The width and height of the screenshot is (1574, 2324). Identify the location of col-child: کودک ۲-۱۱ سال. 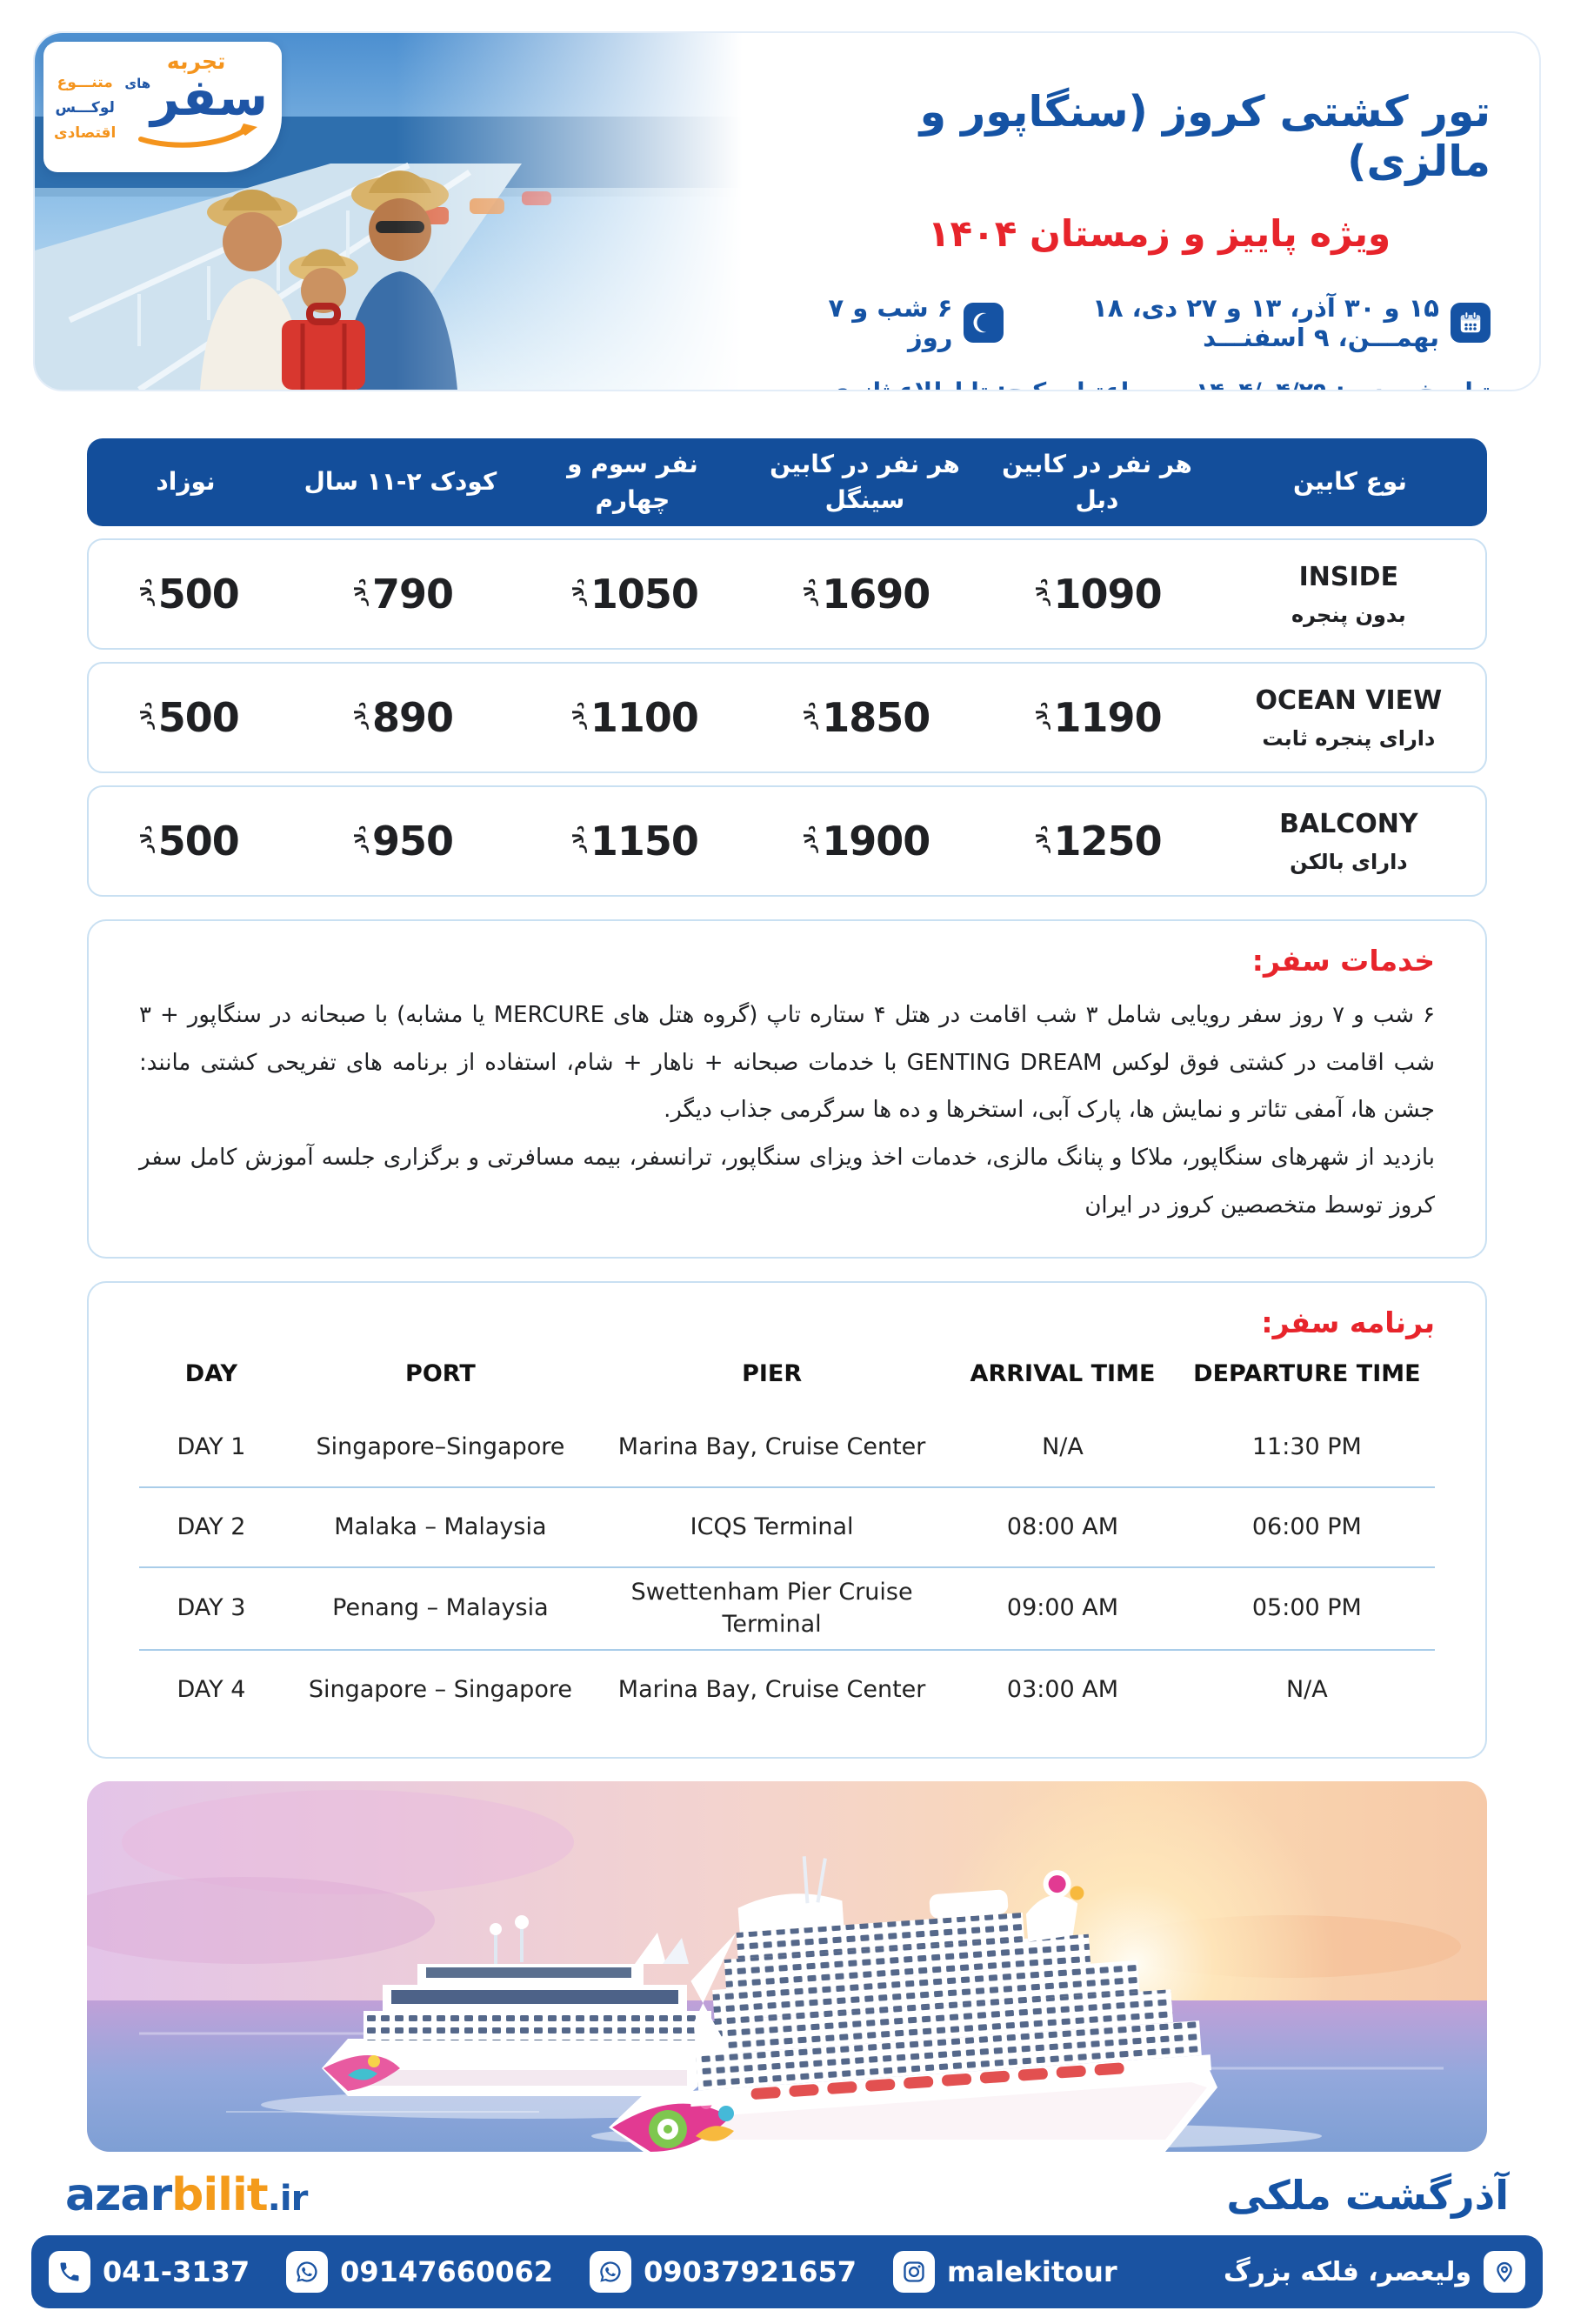
(400, 482).